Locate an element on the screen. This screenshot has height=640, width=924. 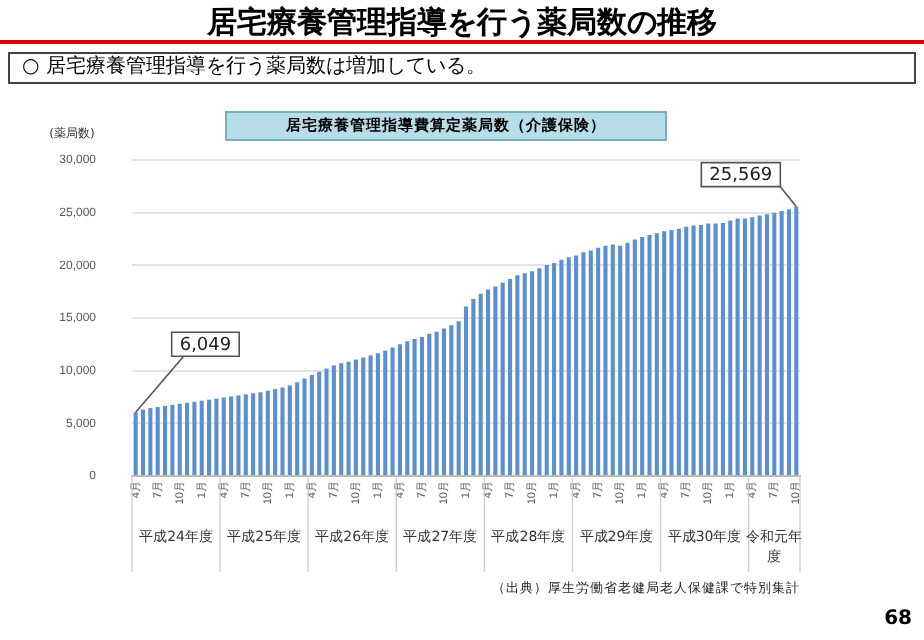
data-label: 6,049 is located at coordinates (205, 345).